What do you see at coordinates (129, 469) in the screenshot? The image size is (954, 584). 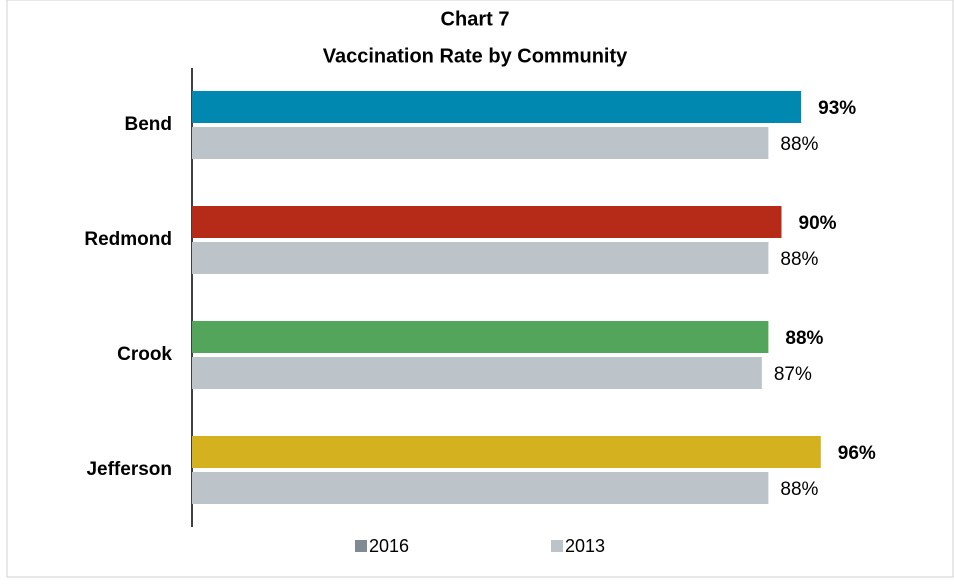 I see `category-label: Jefferson` at bounding box center [129, 469].